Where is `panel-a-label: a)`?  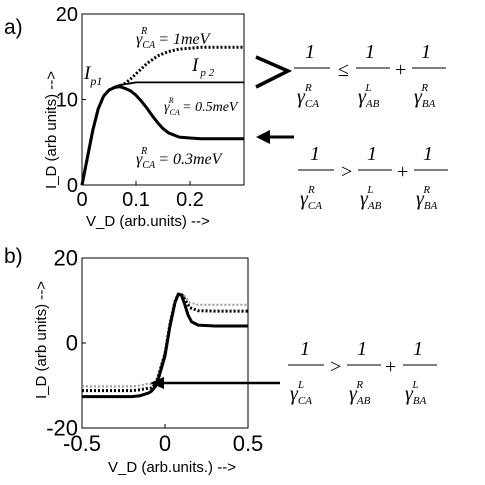
panel-a-label: a) is located at coordinates (13, 27).